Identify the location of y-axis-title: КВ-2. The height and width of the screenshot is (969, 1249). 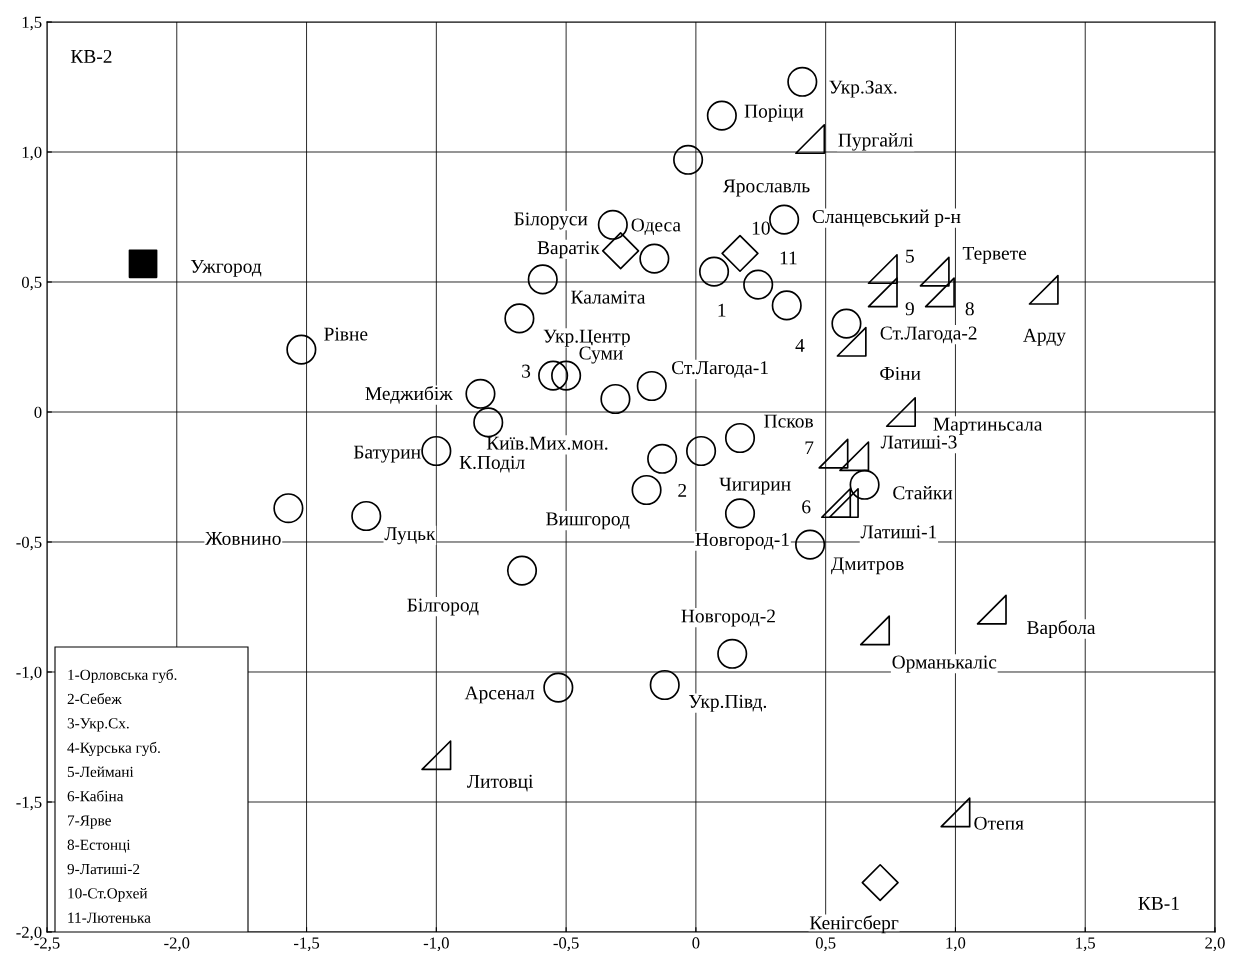
(91, 56).